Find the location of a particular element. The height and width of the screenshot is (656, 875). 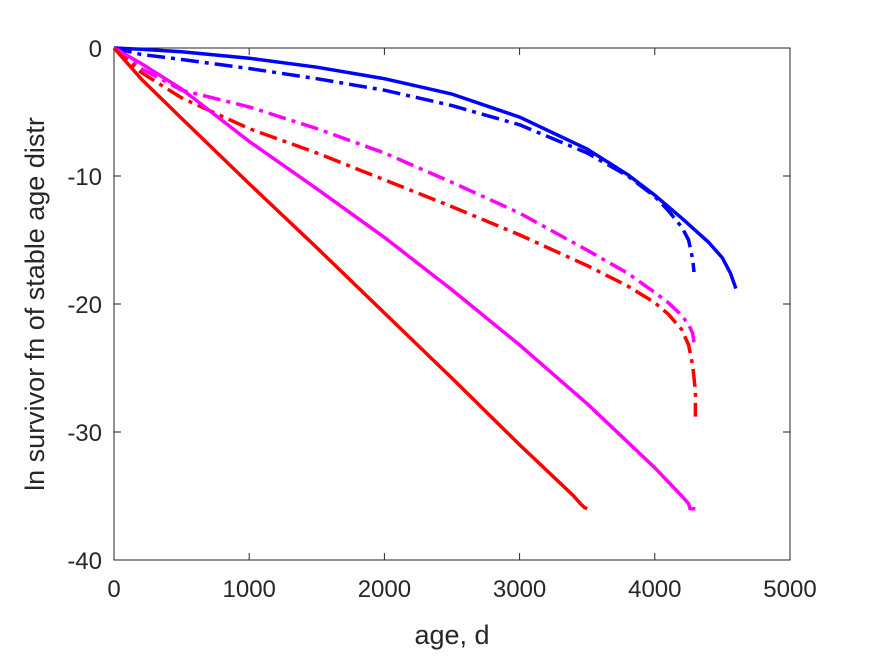

x-tick-label: 2000 is located at coordinates (384, 589).